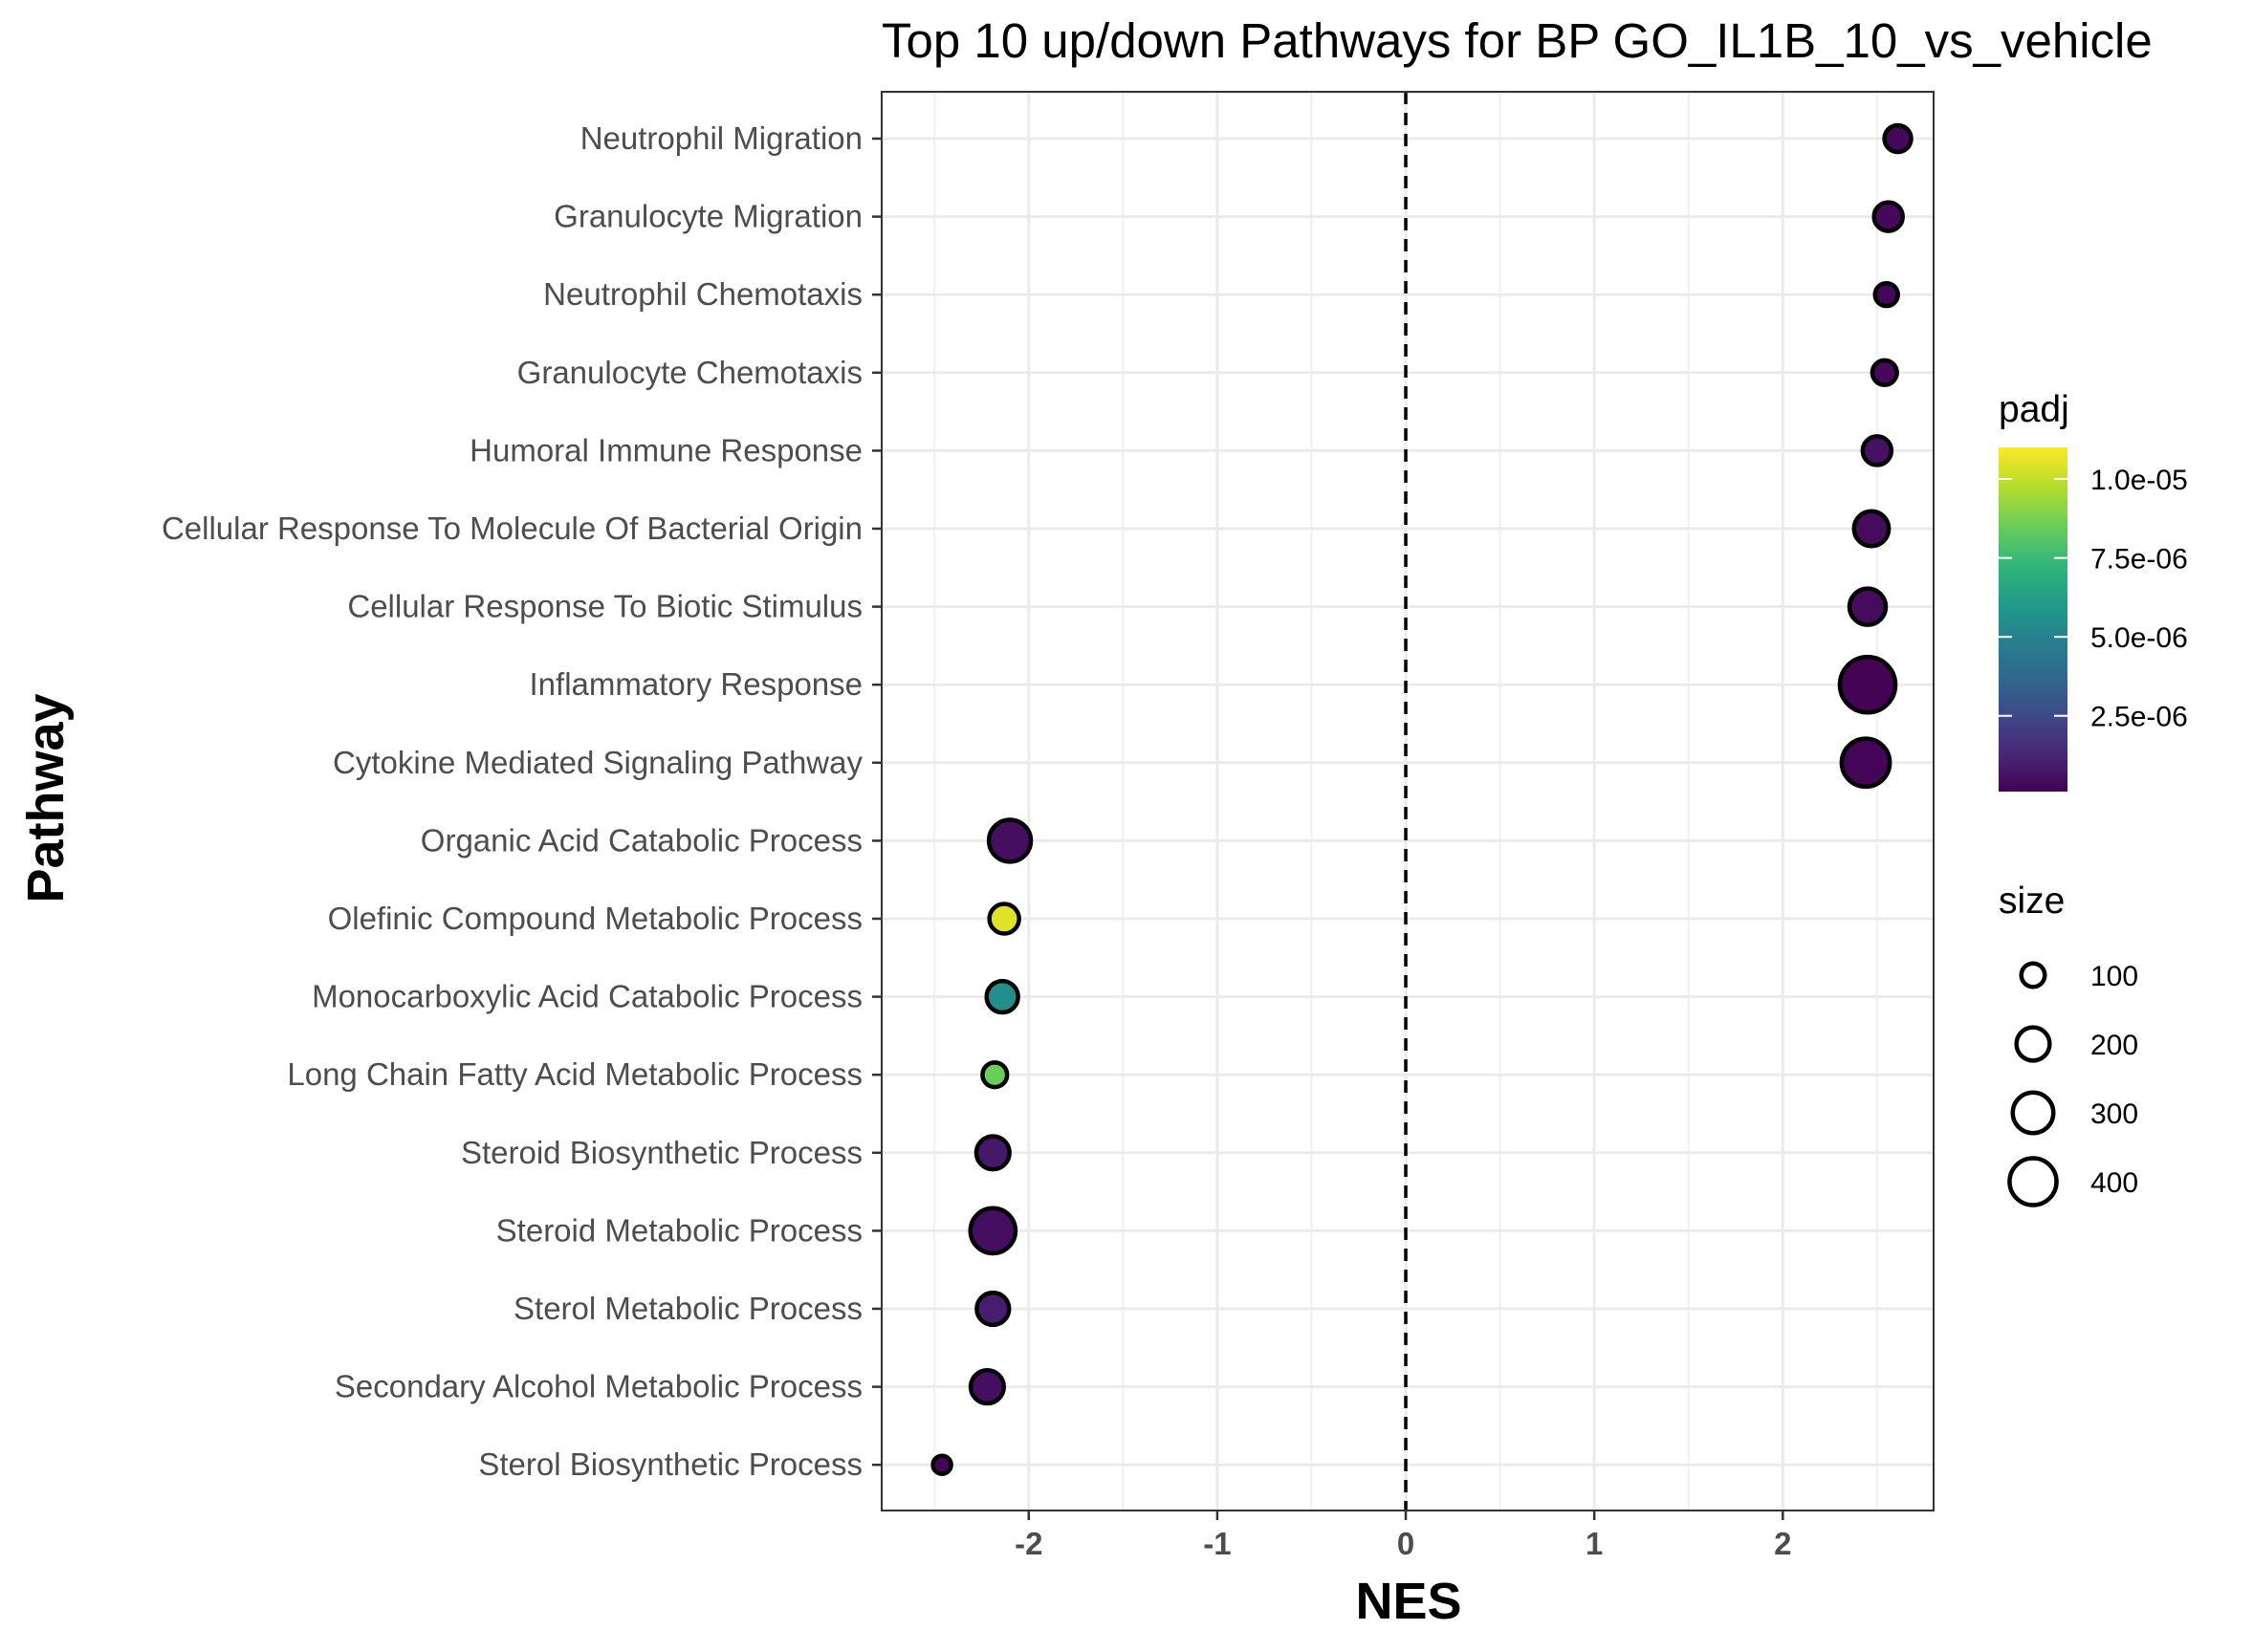 The image size is (2253, 1652). Describe the element at coordinates (2139, 638) in the screenshot. I see `colorbar-tick-label: 5.0e-06` at that location.